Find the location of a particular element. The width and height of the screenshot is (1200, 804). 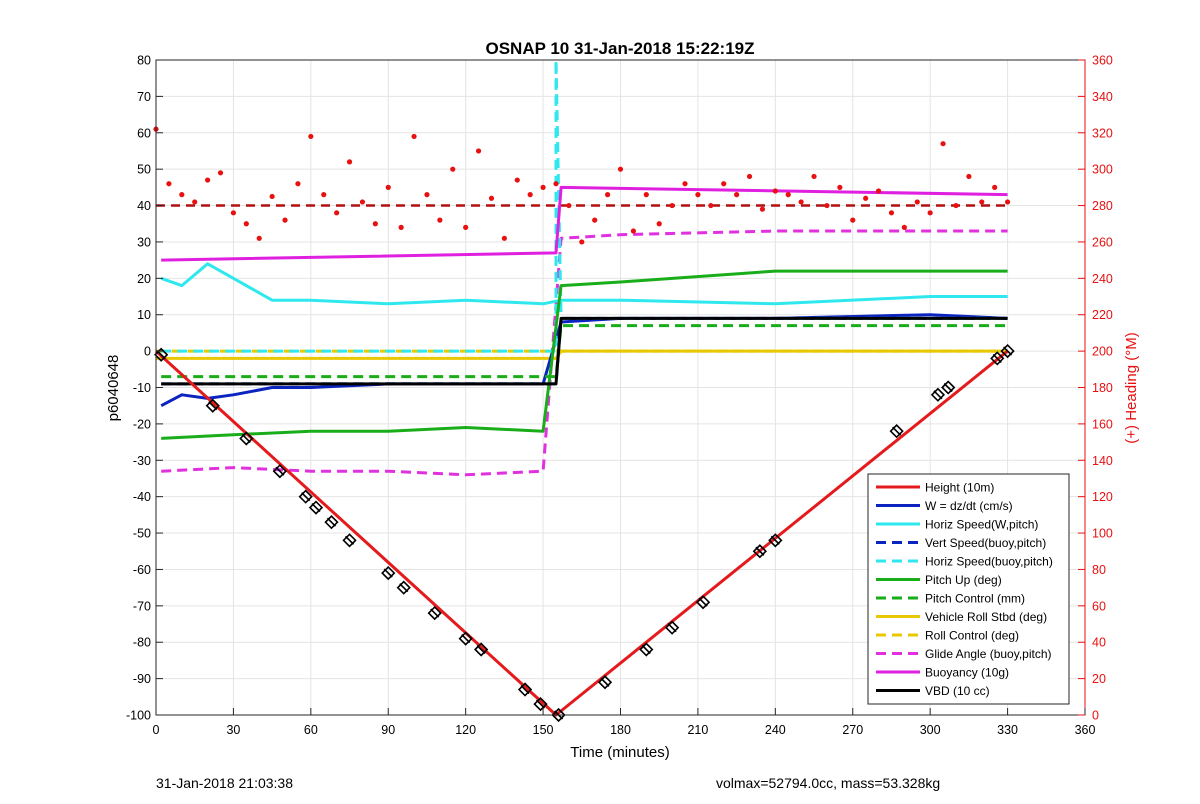

y-tick-label: -40 is located at coordinates (142, 497).